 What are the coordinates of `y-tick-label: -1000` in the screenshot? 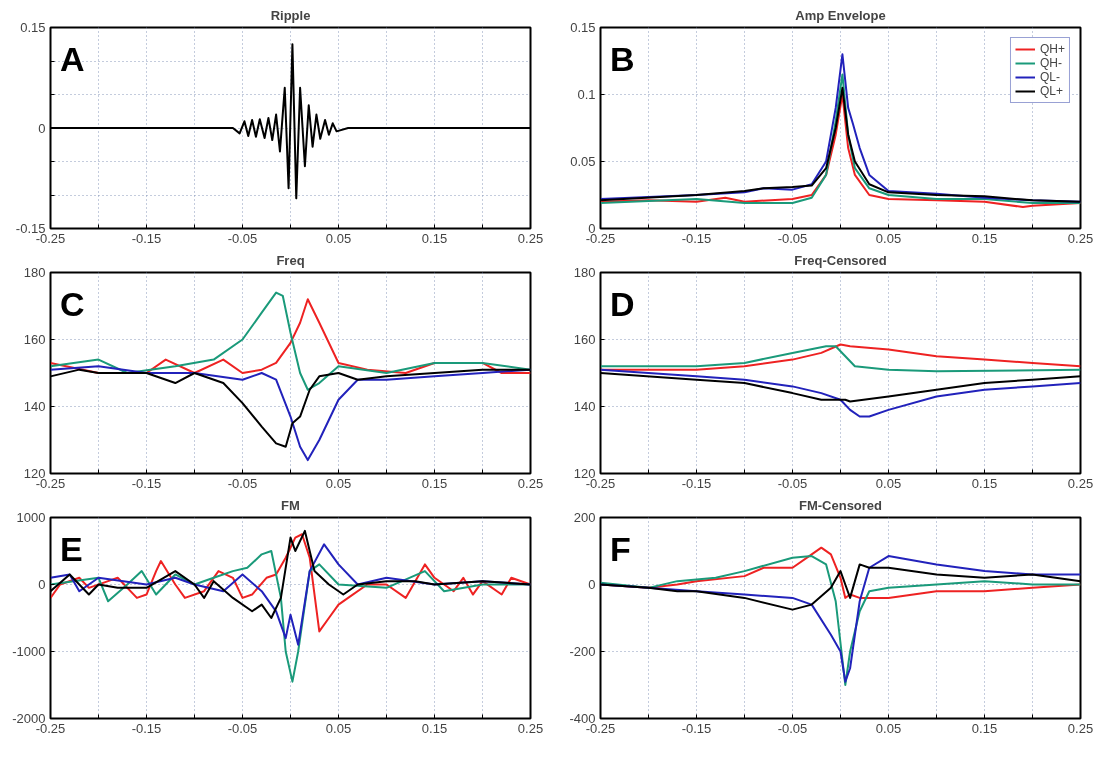 It's located at (29, 651).